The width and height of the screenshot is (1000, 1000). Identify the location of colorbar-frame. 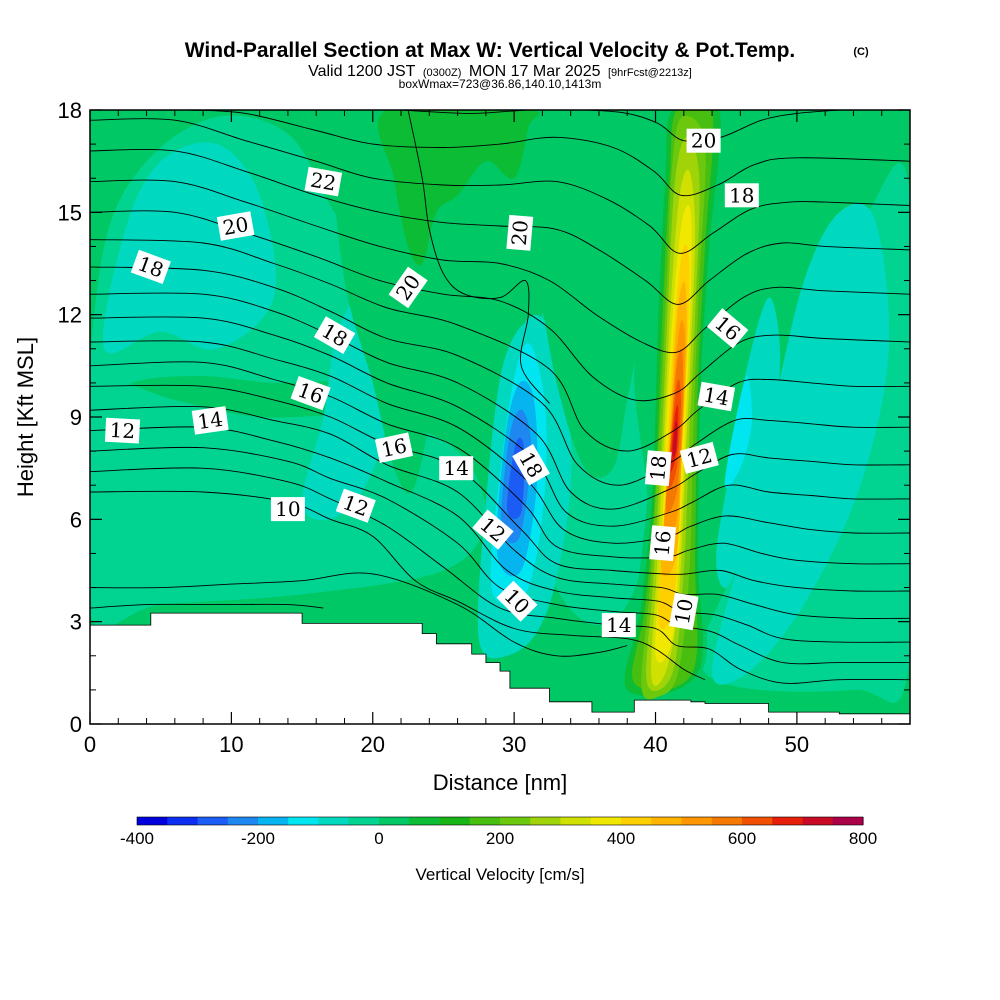
(500, 821).